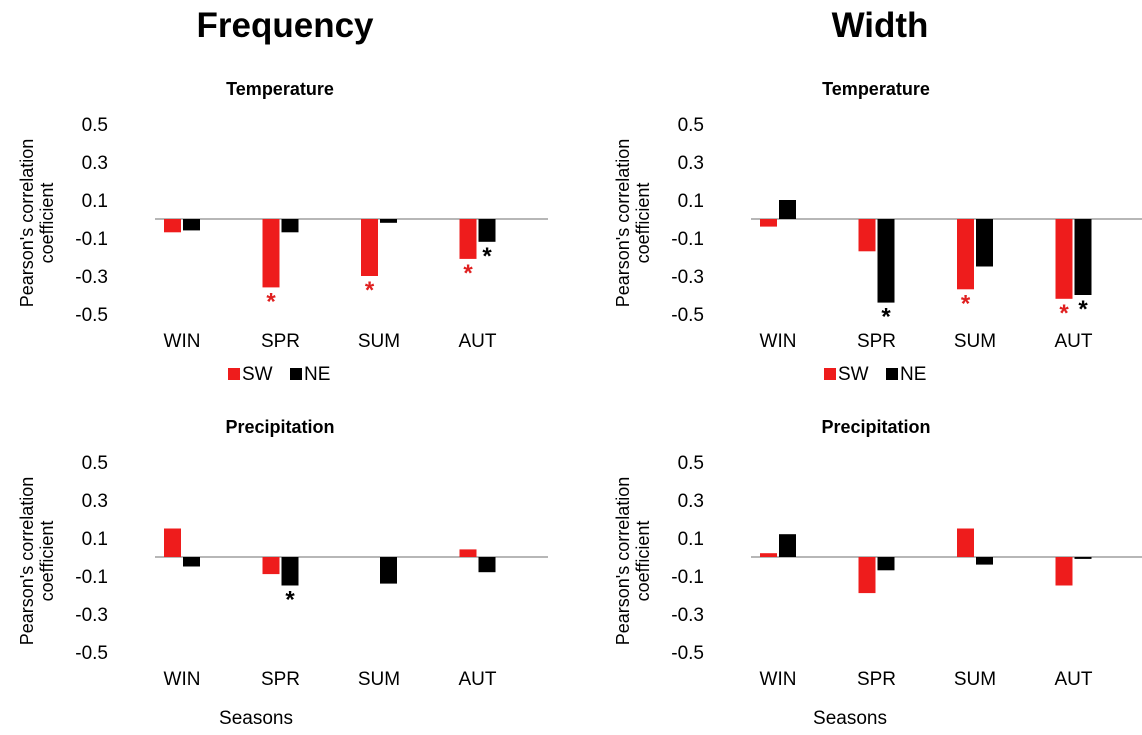  Describe the element at coordinates (256, 718) in the screenshot. I see `x-axis-title-left: Seasons` at that location.